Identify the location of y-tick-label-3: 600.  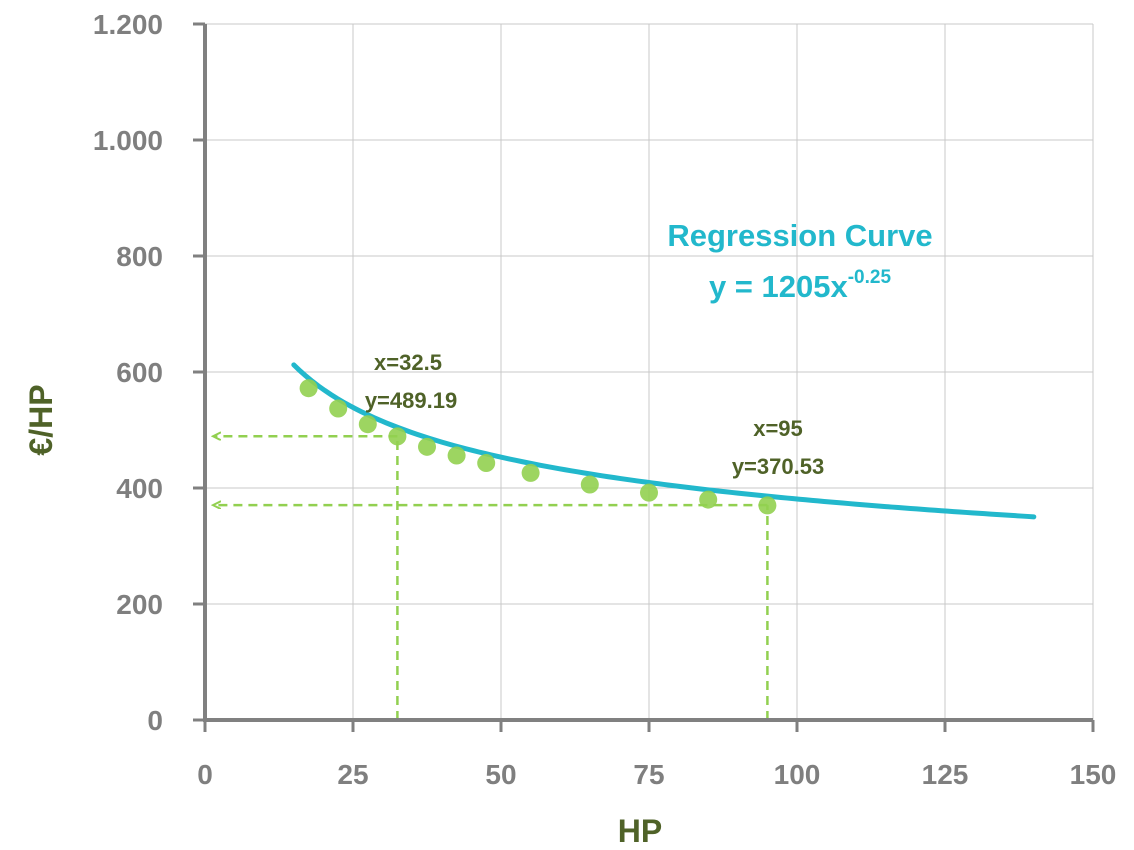
(139, 372).